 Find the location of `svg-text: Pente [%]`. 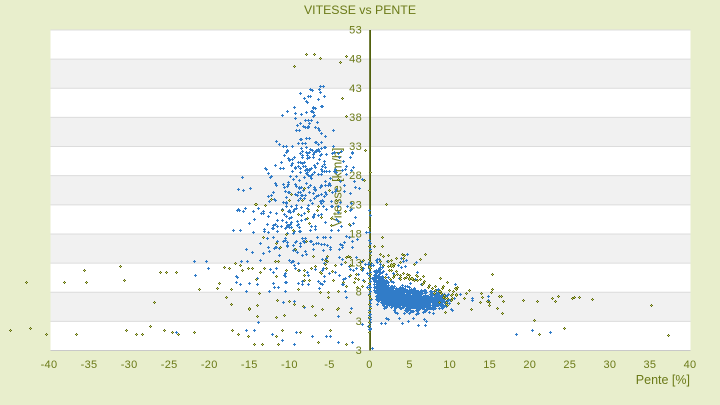

svg-text: Pente [%] is located at coordinates (663, 380).